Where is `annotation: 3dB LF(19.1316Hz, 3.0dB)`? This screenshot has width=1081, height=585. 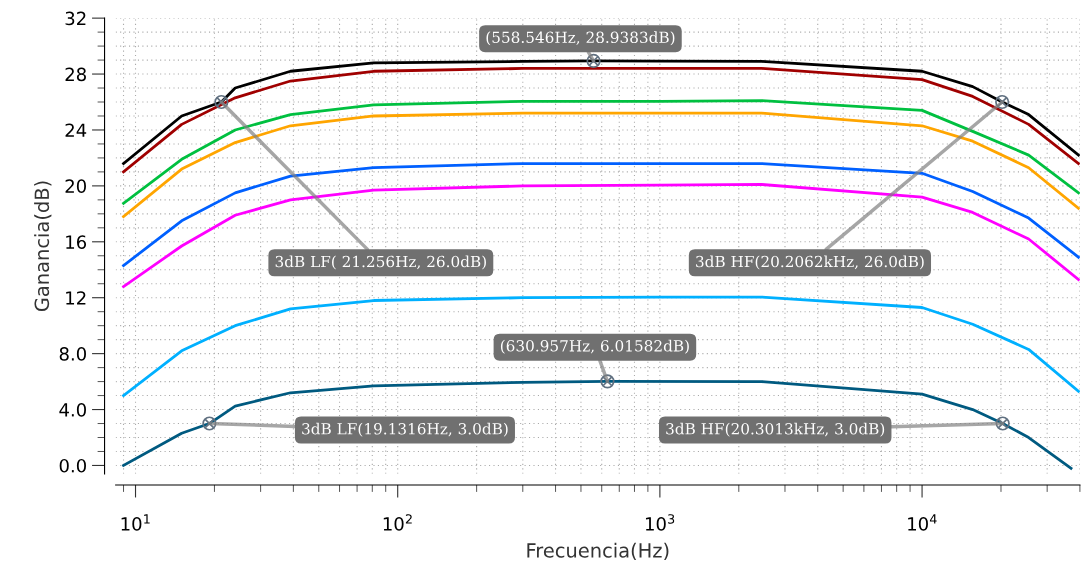
annotation: 3dB LF(19.1316Hz, 3.0dB) is located at coordinates (405, 429).